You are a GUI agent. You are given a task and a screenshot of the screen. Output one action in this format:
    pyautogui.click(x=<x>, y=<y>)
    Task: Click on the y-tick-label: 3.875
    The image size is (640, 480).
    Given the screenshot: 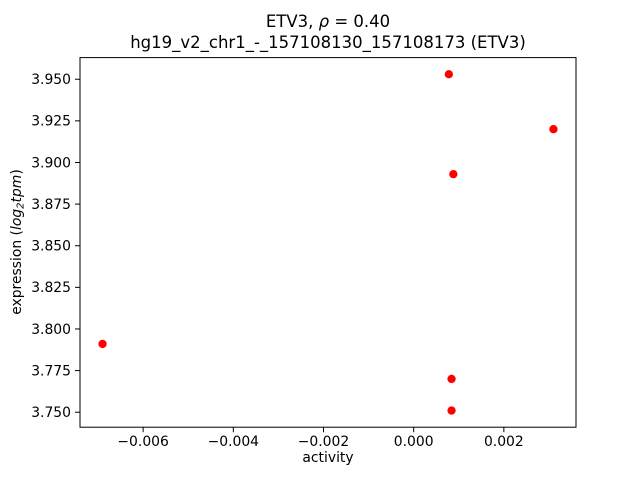 What is the action you would take?
    pyautogui.click(x=51, y=205)
    